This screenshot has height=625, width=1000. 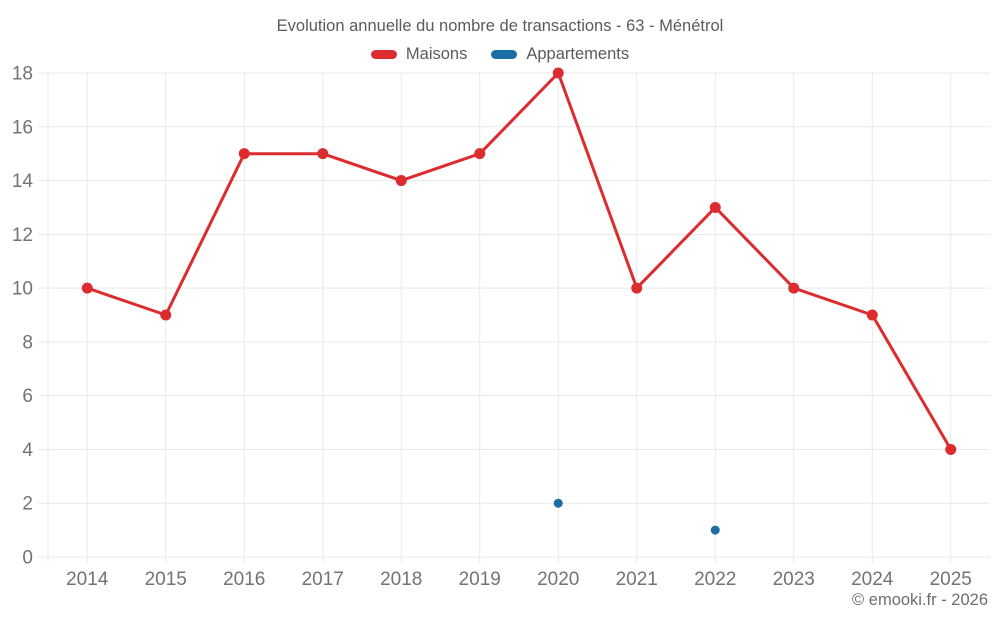 I want to click on x-axis-tick-label: 2025, so click(x=951, y=579).